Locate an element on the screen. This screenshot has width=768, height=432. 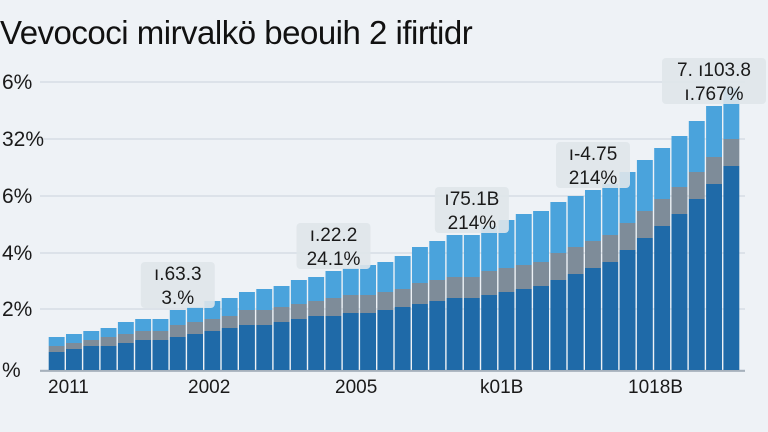
x-axis-ticks: 2011 2002 2005 k01B 1018B is located at coordinates (365, 387).